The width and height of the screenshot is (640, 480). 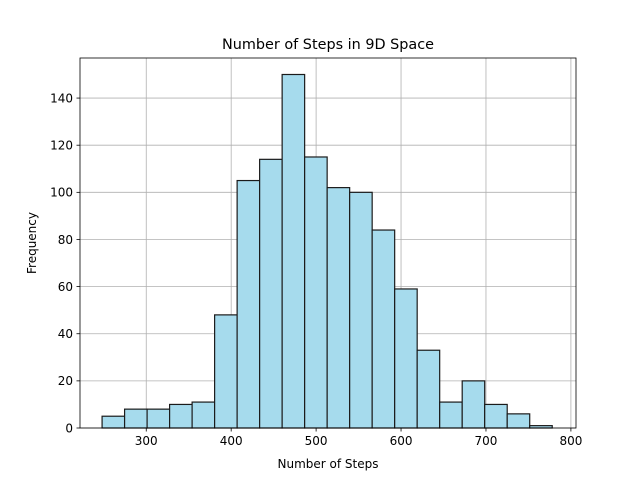 I want to click on x-tick-label: 700, so click(x=486, y=441).